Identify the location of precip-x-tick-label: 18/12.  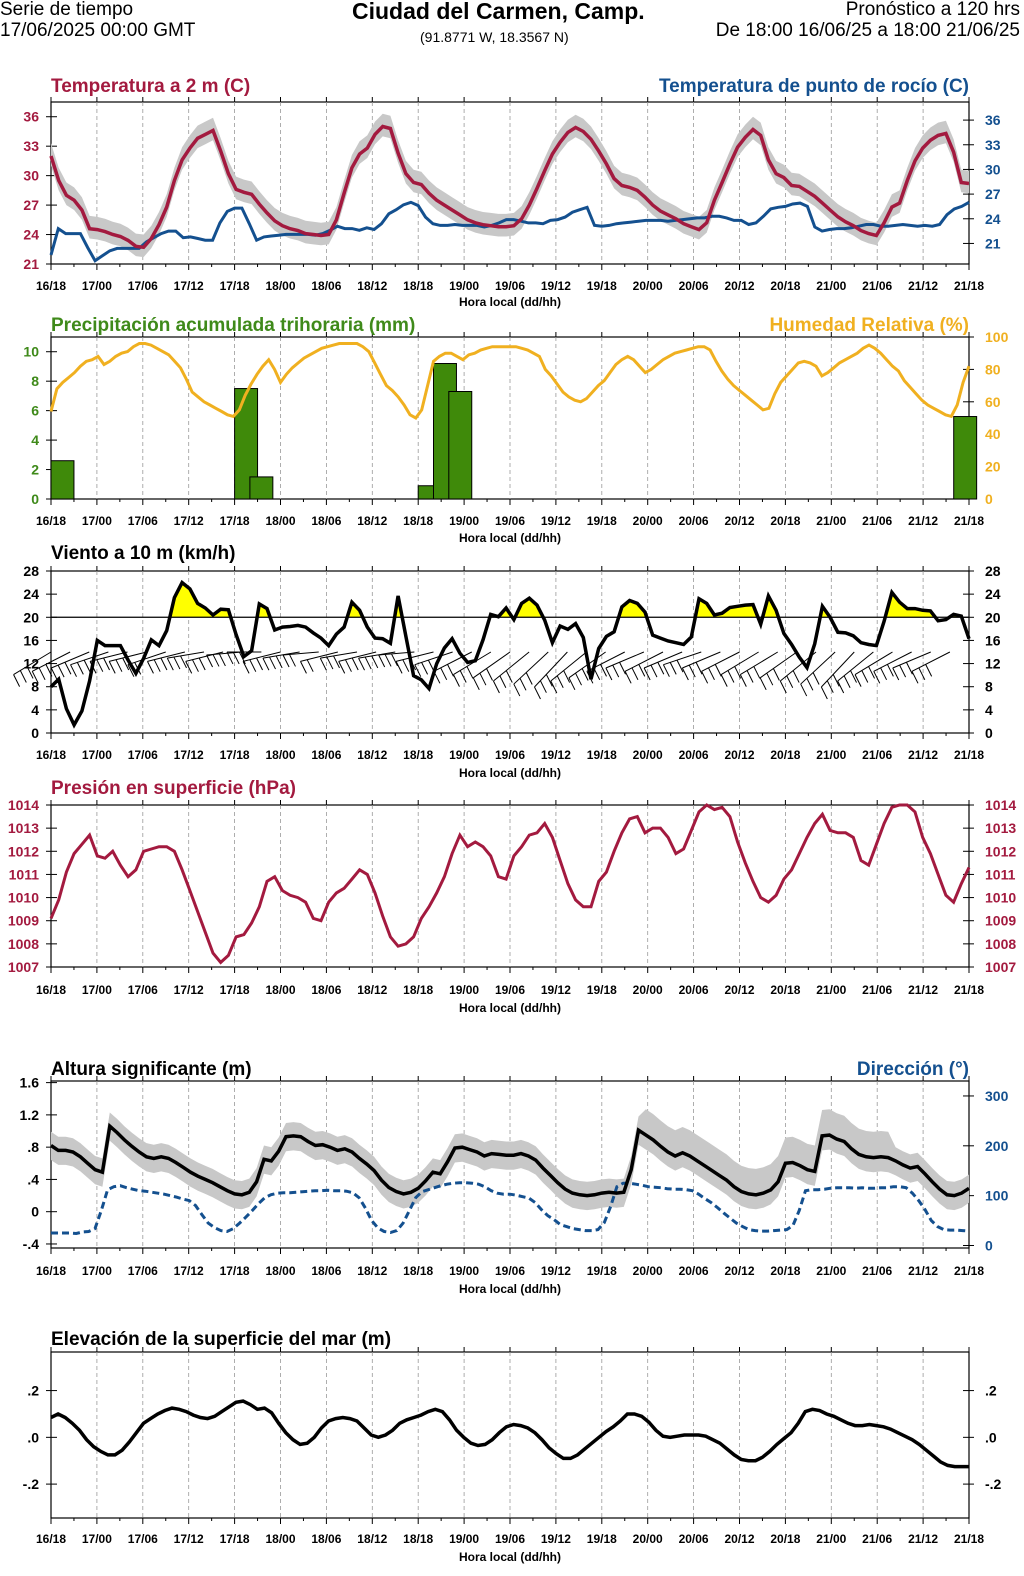
(372, 521).